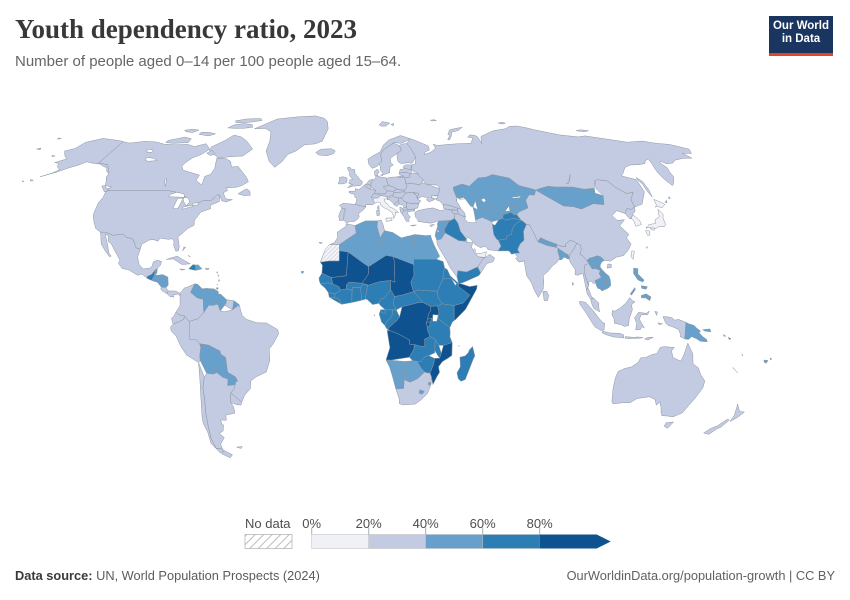  What do you see at coordinates (483, 523) in the screenshot?
I see `svg-text: 60%` at bounding box center [483, 523].